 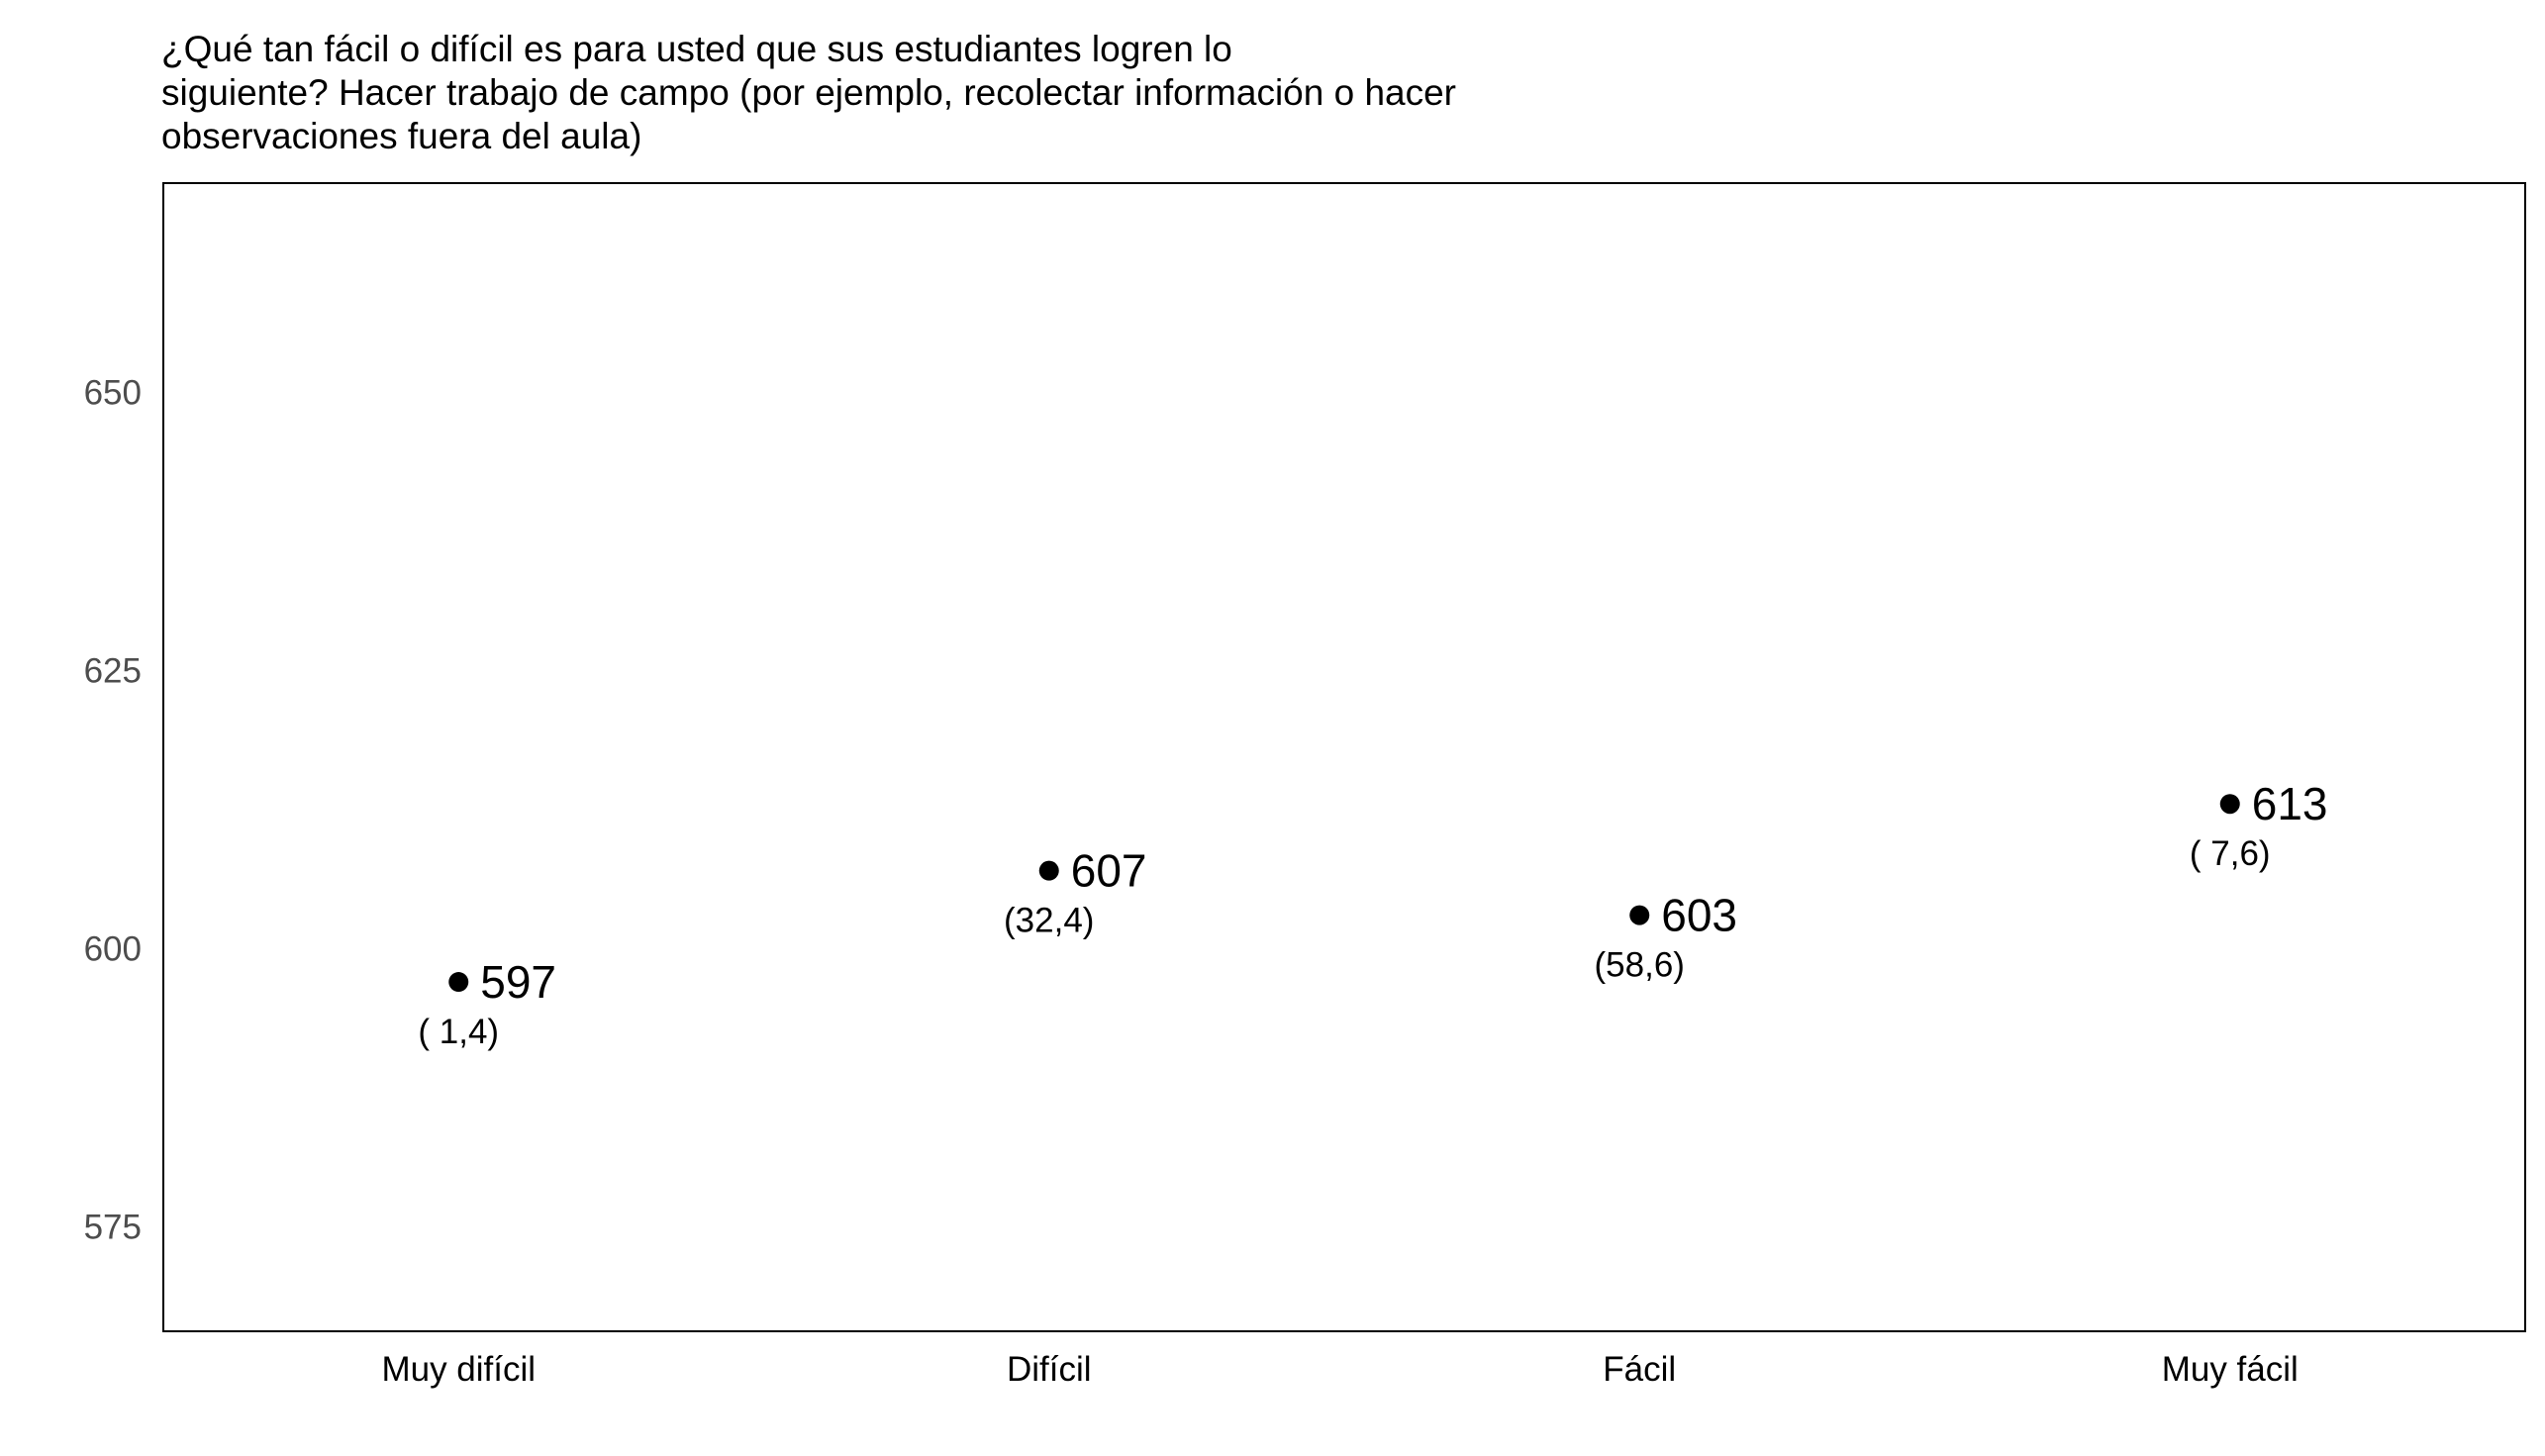 What do you see at coordinates (113, 670) in the screenshot?
I see `y-tick-label: 625` at bounding box center [113, 670].